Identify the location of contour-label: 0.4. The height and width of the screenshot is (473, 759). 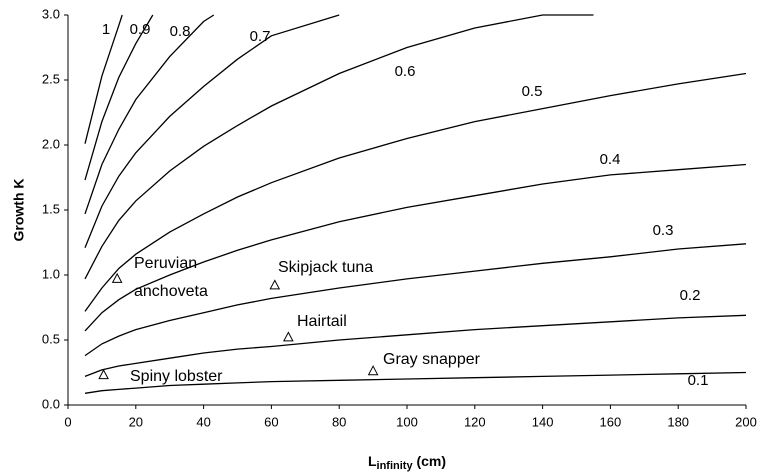
(610, 159).